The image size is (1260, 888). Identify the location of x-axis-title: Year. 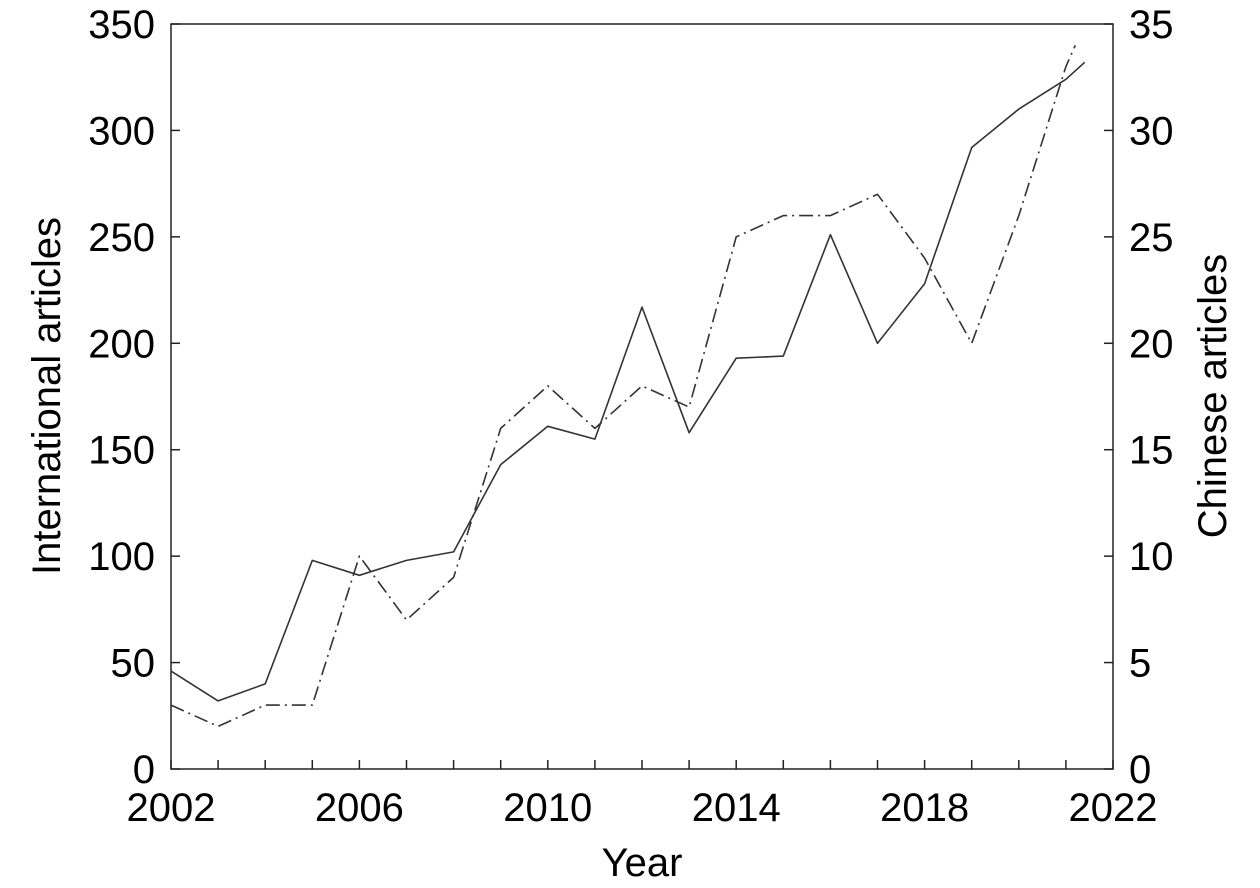
(642, 863).